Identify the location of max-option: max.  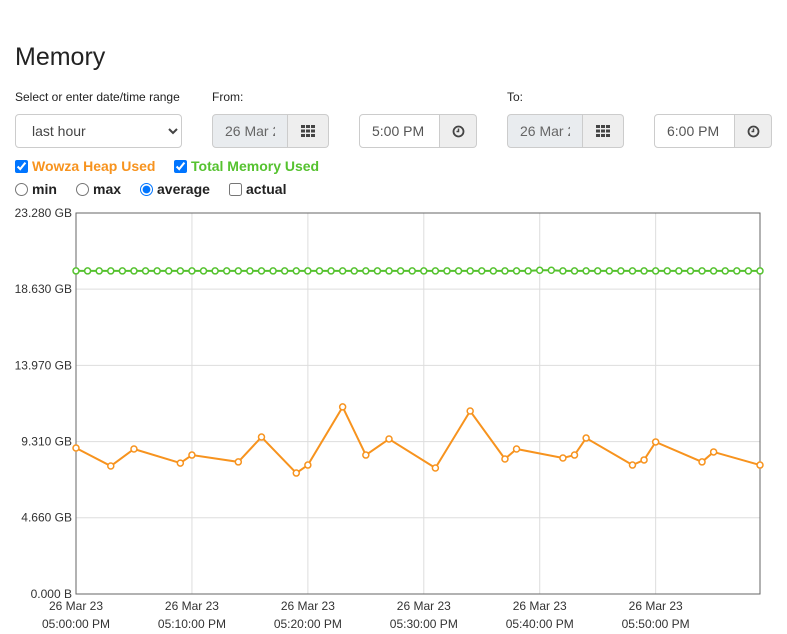
(98, 189).